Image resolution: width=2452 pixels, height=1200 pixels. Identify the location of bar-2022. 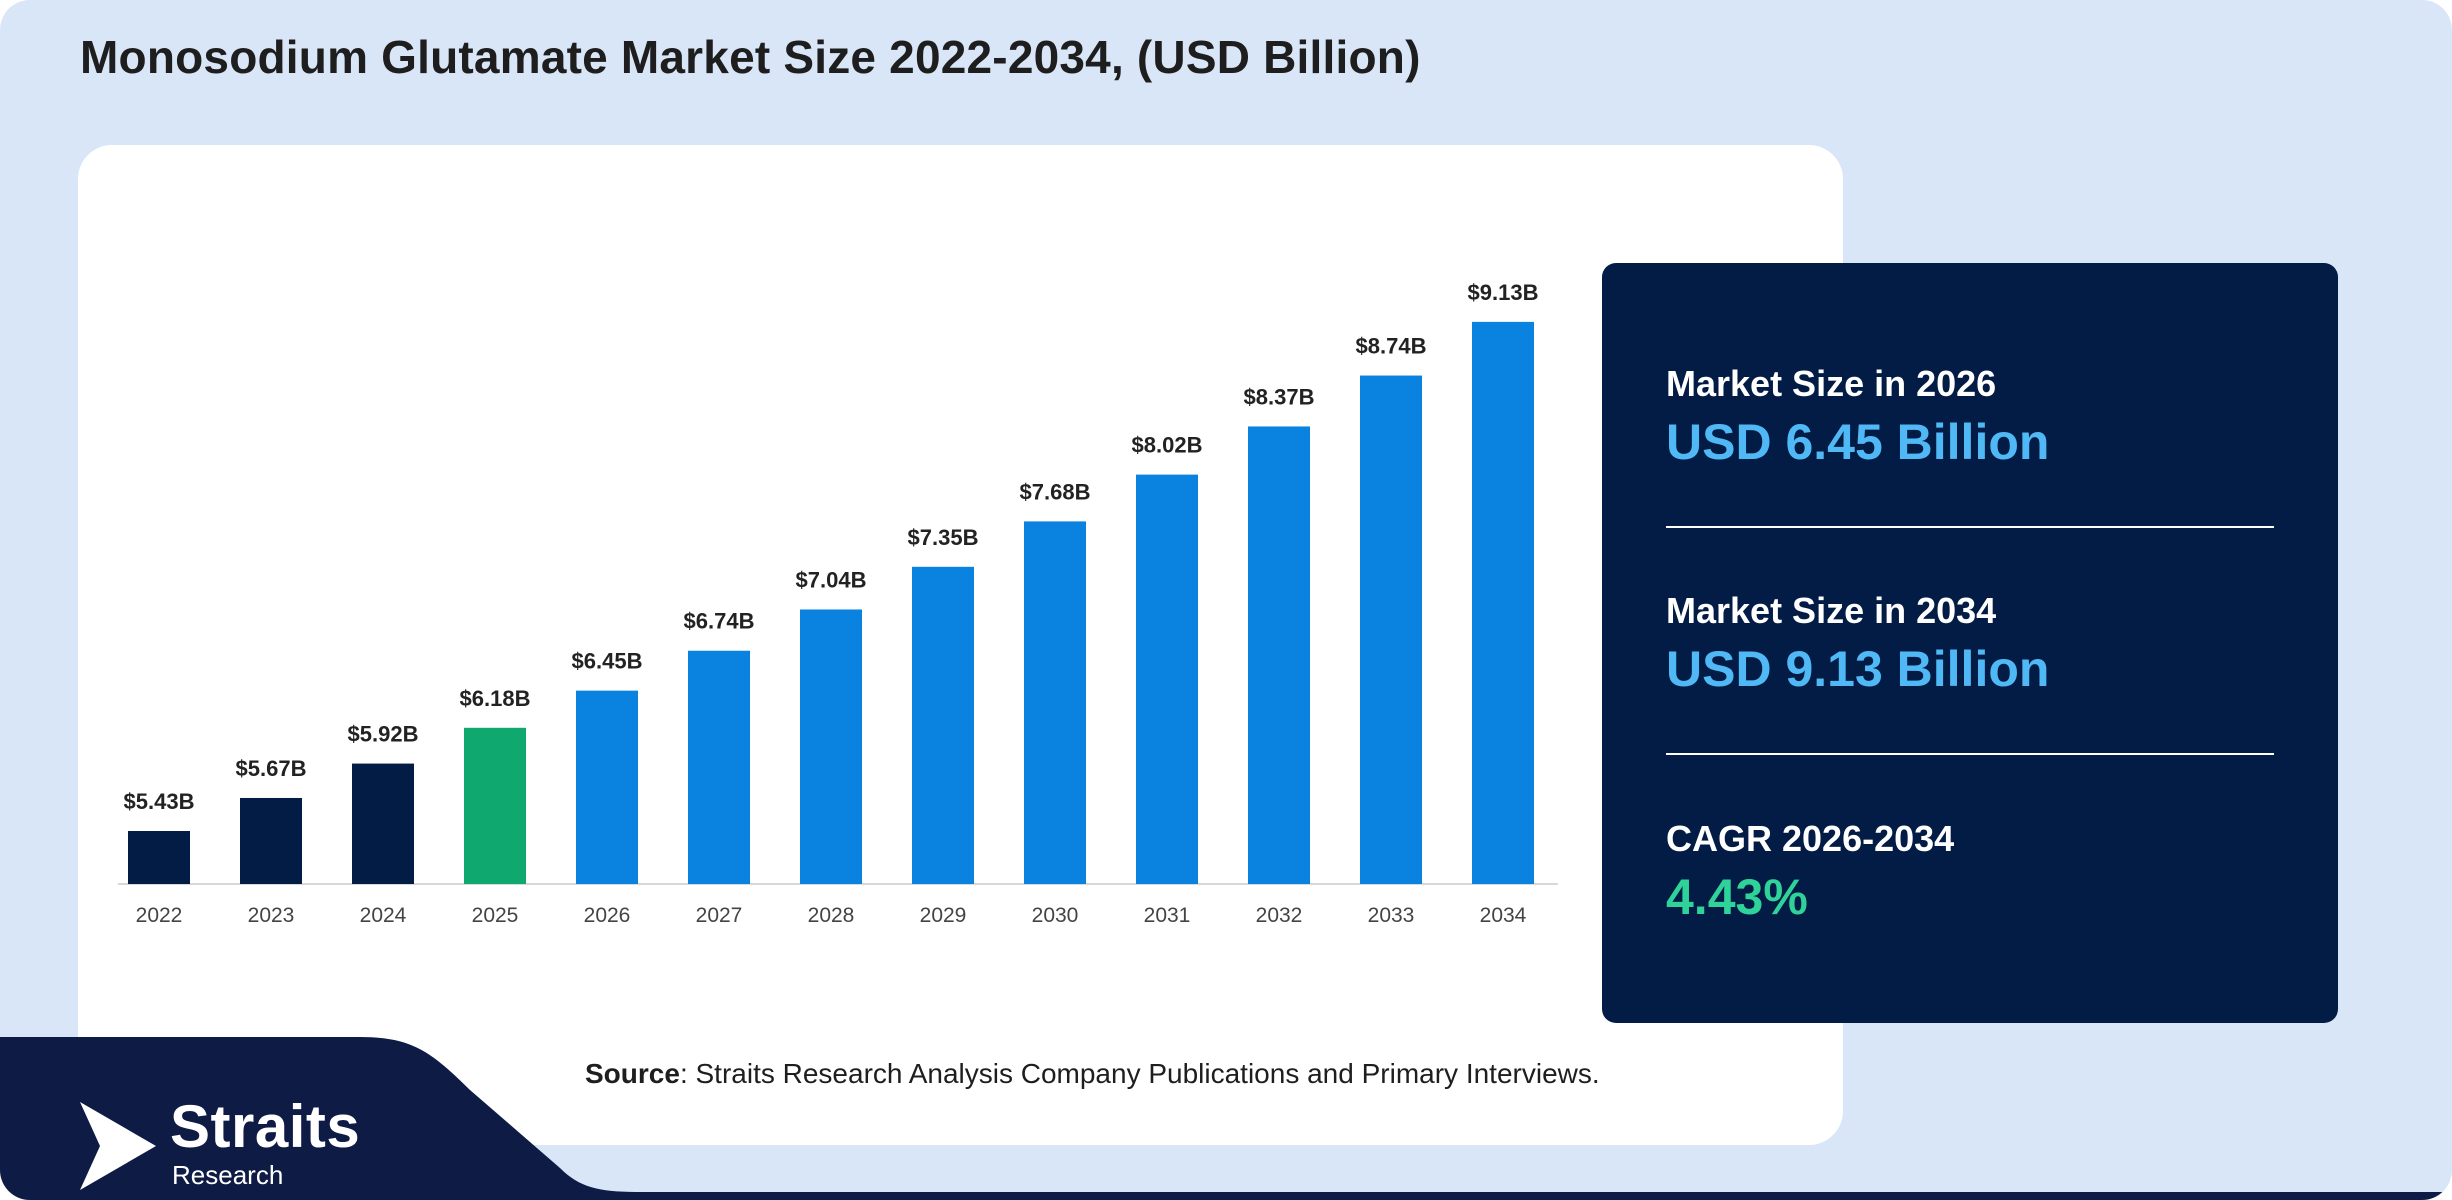
(159, 857).